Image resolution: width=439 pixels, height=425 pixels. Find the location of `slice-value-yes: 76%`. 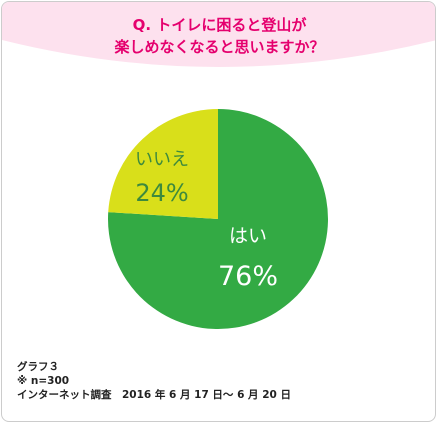

slice-value-yes: 76% is located at coordinates (248, 276).